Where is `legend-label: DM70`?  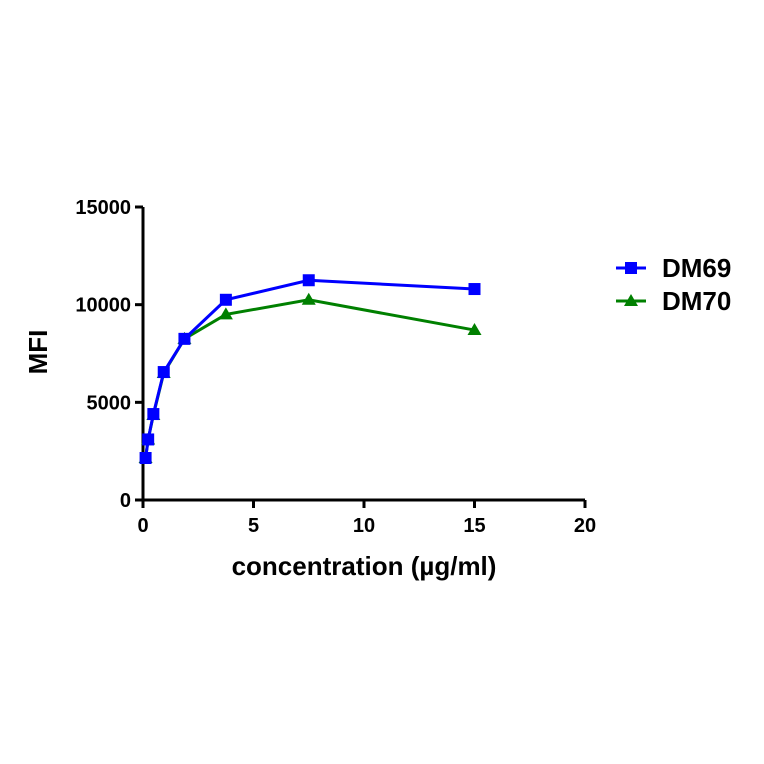 legend-label: DM70 is located at coordinates (696, 301).